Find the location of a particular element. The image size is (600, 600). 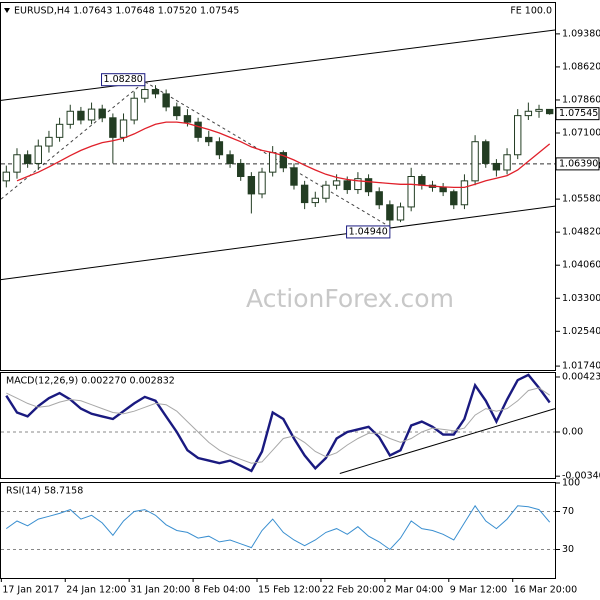

y-tick-label: -0.003404 is located at coordinates (581, 476).